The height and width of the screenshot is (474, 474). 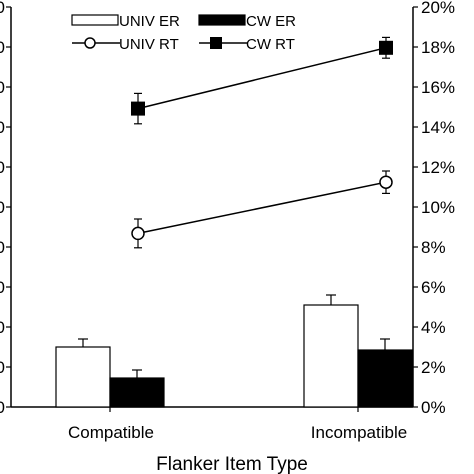 I want to click on left-tick-label: 550, so click(x=2, y=367).